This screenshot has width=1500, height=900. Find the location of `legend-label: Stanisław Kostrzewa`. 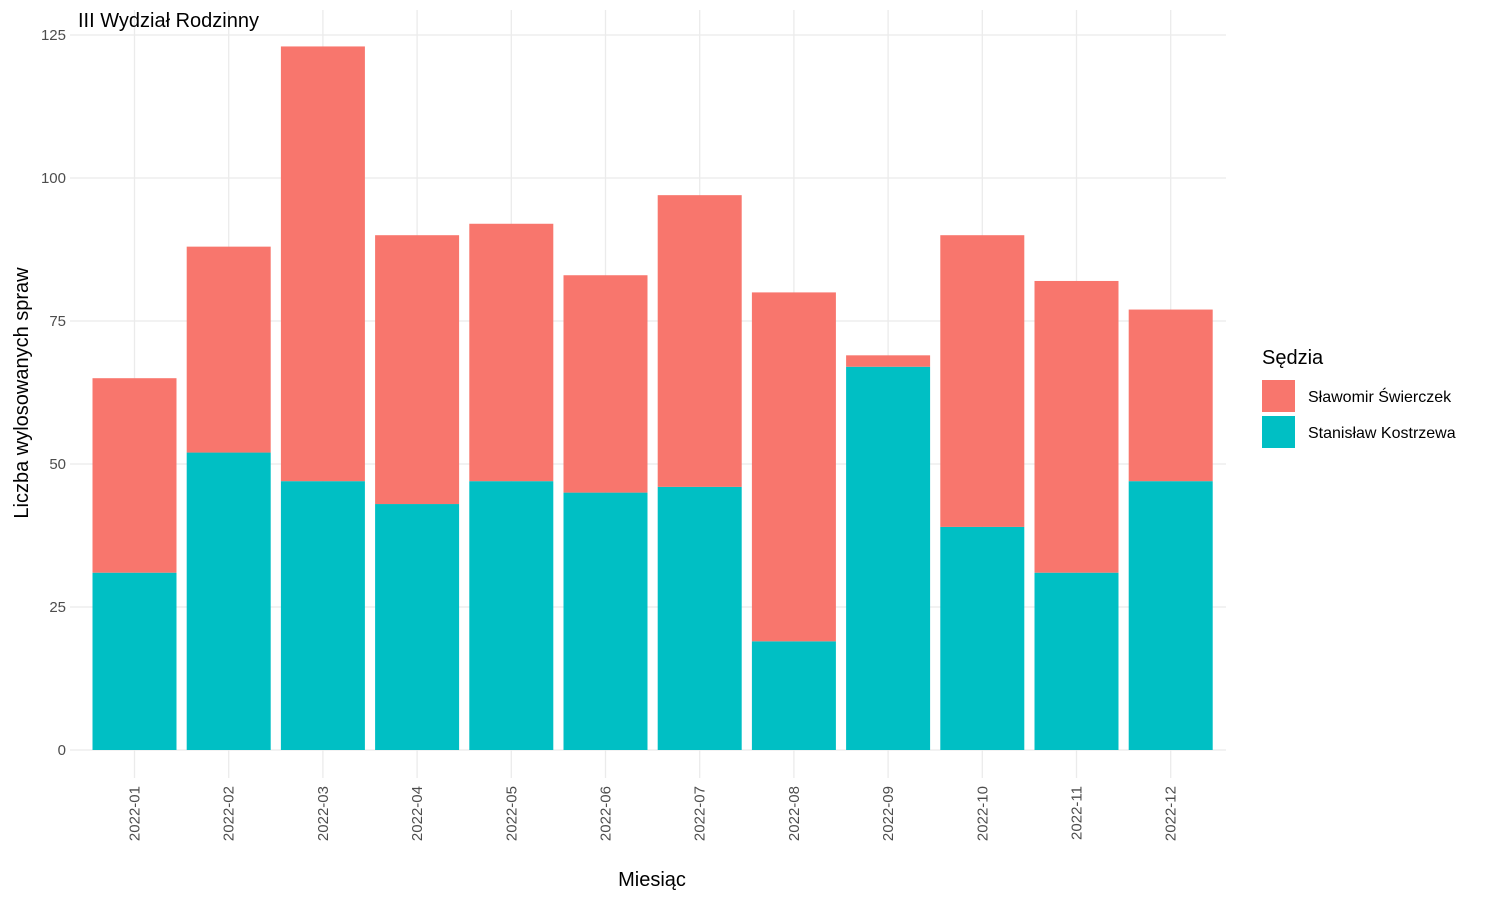

legend-label: Stanisław Kostrzewa is located at coordinates (1382, 433).